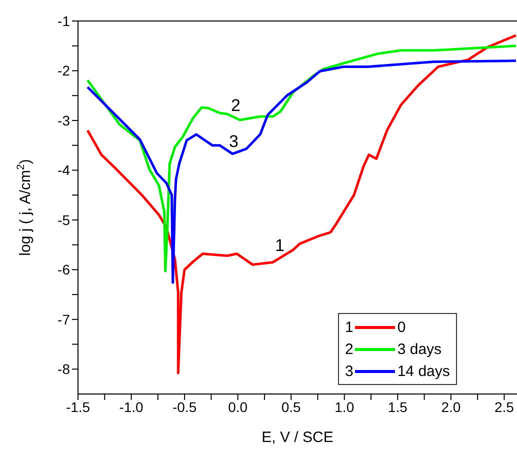 The height and width of the screenshot is (460, 517). I want to click on x-axis-title: E, V / SCE, so click(298, 437).